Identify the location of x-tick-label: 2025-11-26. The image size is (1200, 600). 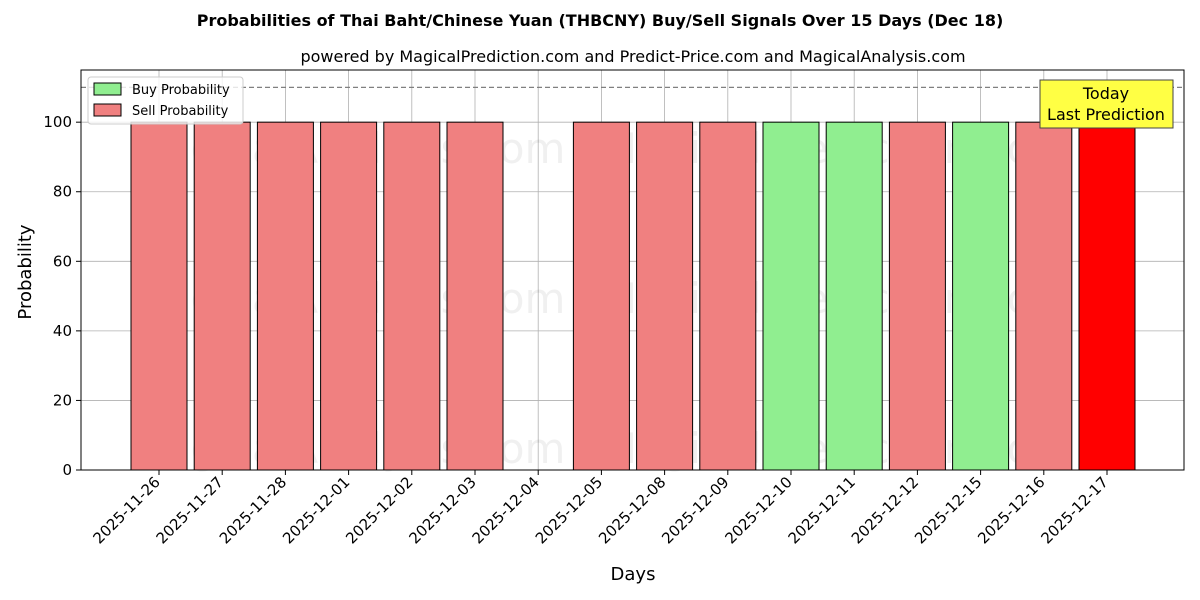
(126, 510).